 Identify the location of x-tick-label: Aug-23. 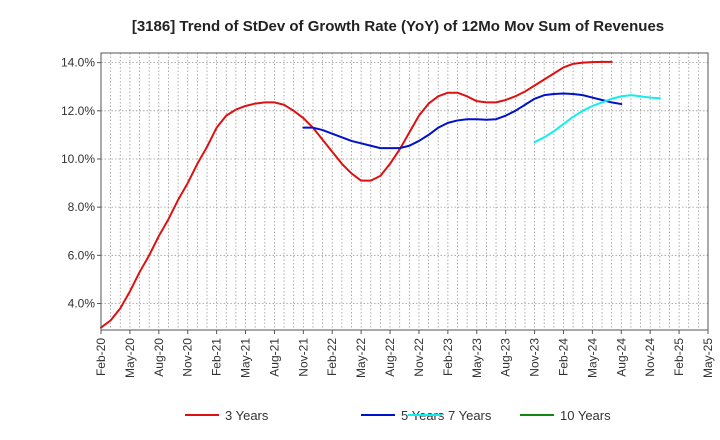
(506, 357).